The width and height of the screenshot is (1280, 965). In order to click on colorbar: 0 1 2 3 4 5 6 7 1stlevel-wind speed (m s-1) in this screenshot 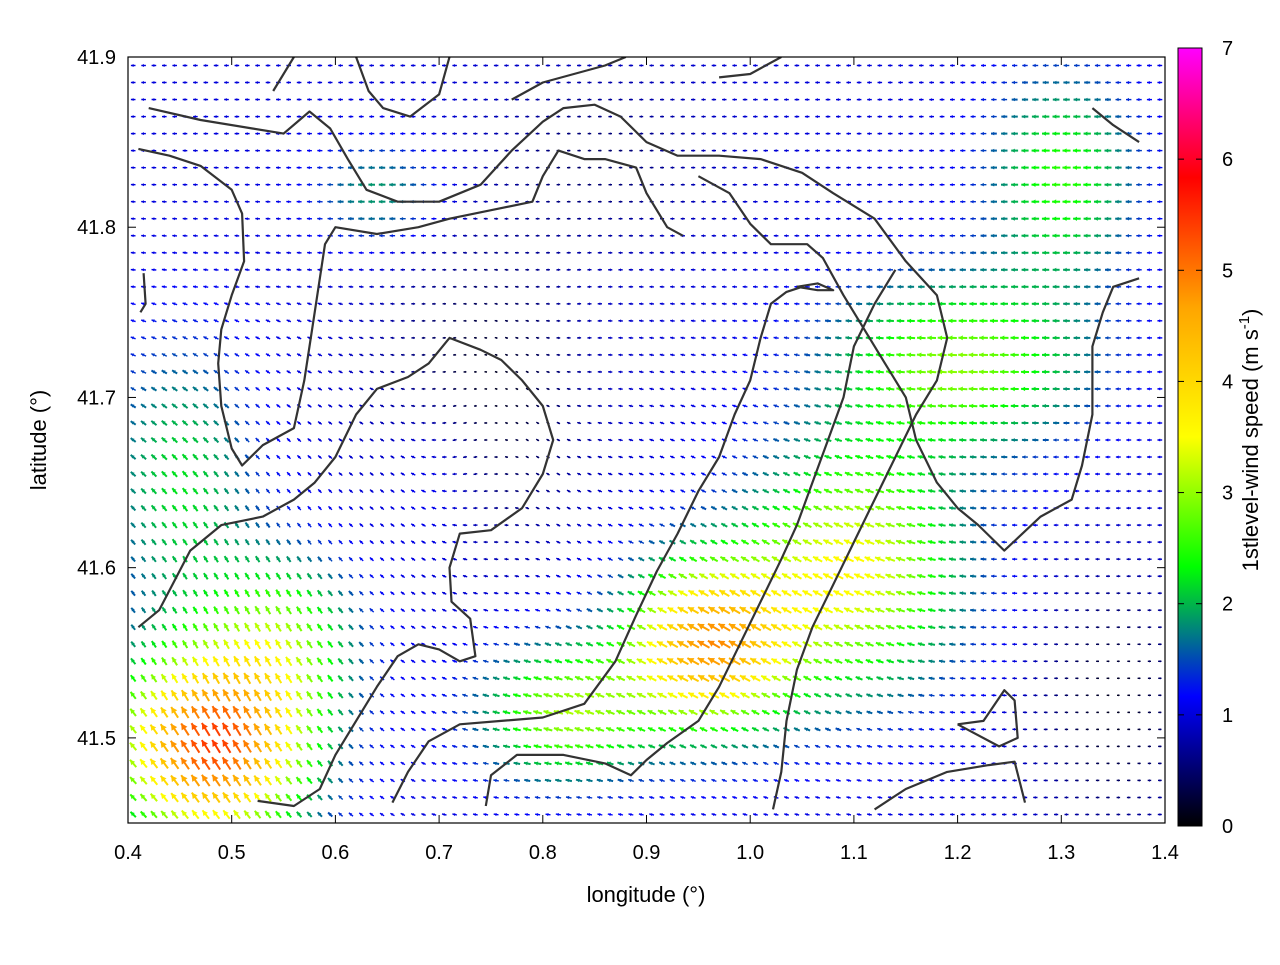, I will do `click(1220, 438)`.